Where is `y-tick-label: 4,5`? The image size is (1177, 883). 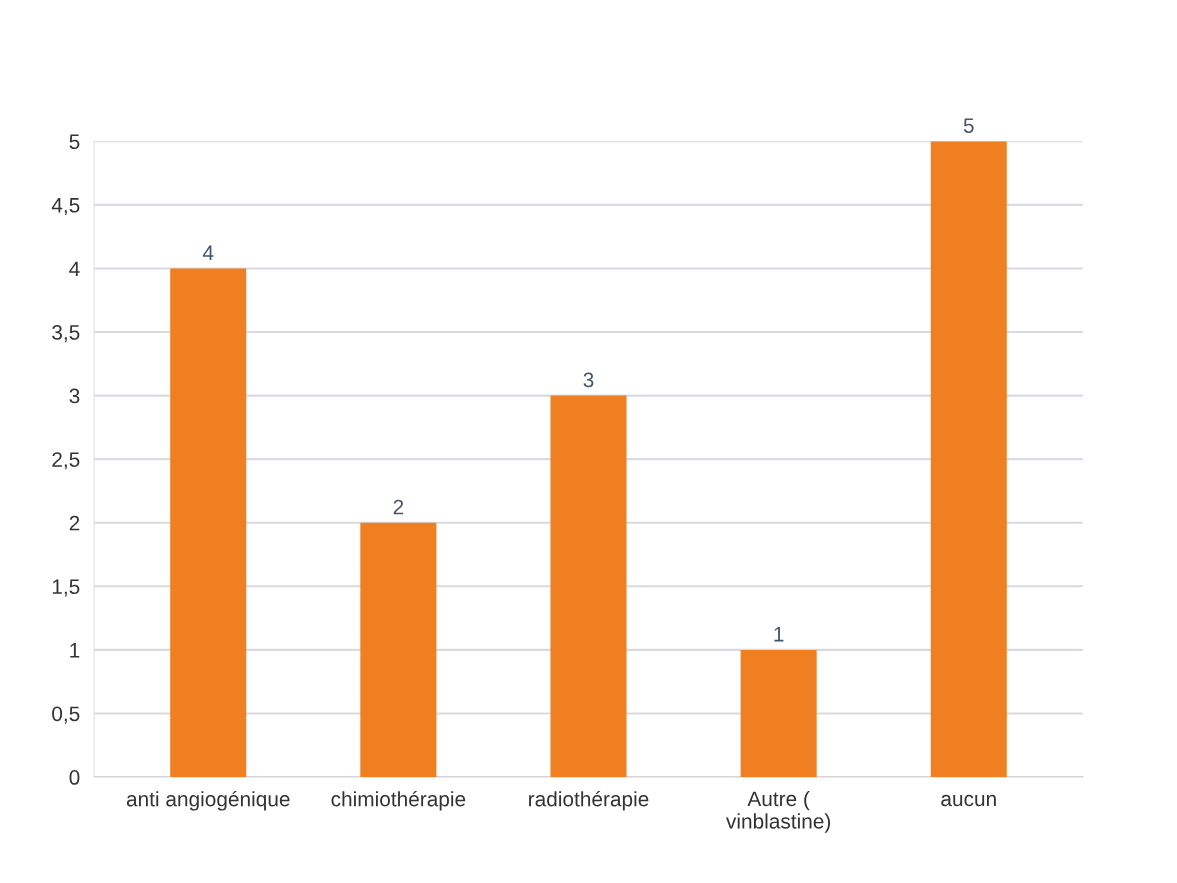
y-tick-label: 4,5 is located at coordinates (65, 207).